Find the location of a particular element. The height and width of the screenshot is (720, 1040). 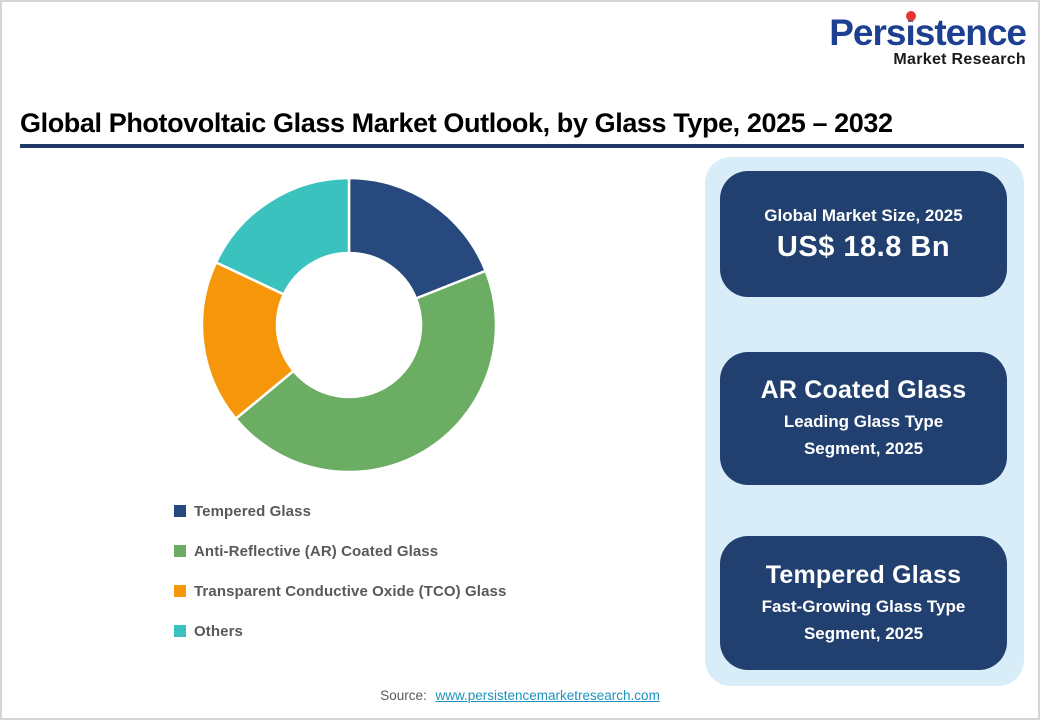

legend-item-ar-coated-glass: Anti-Reflective (AR) Coated Glass is located at coordinates (340, 551).